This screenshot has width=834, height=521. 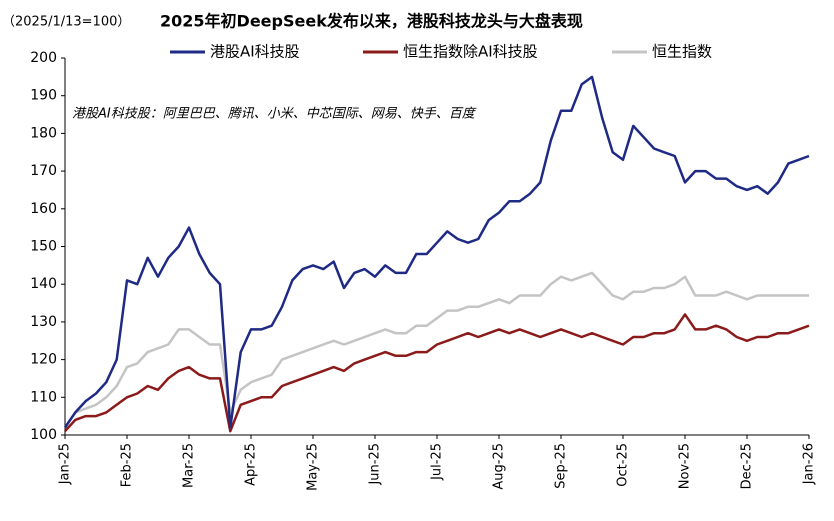 What do you see at coordinates (127, 465) in the screenshot?
I see `x-tick-label: Feb-25` at bounding box center [127, 465].